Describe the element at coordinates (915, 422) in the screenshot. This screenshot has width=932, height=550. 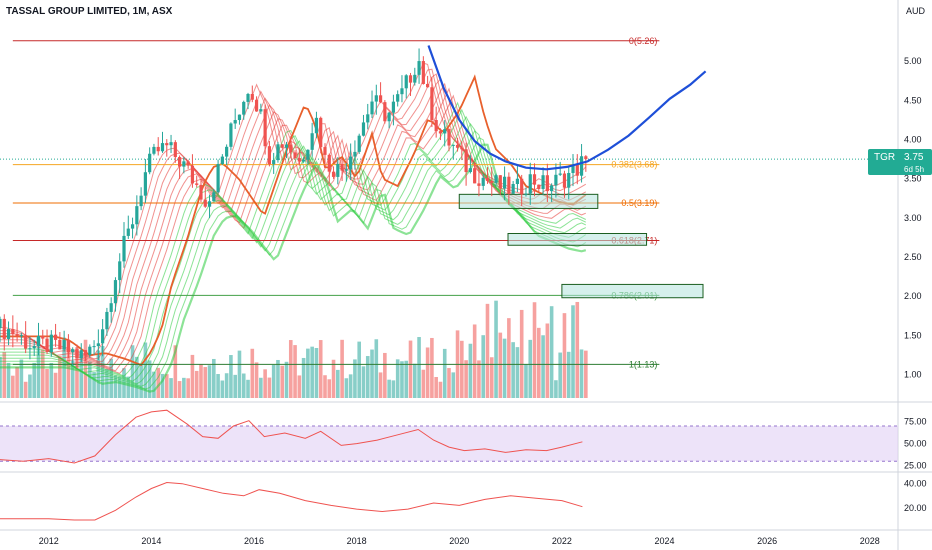
I see `rsi-tick-label: 75.00` at that location.